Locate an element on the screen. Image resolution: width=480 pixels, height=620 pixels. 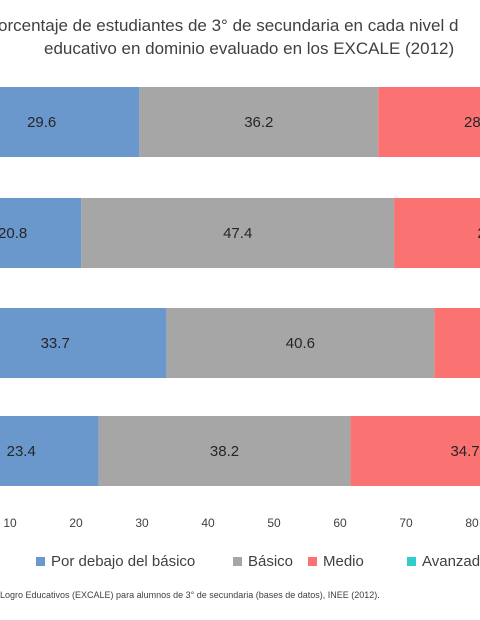
x-tick-label: 40 is located at coordinates (208, 523).